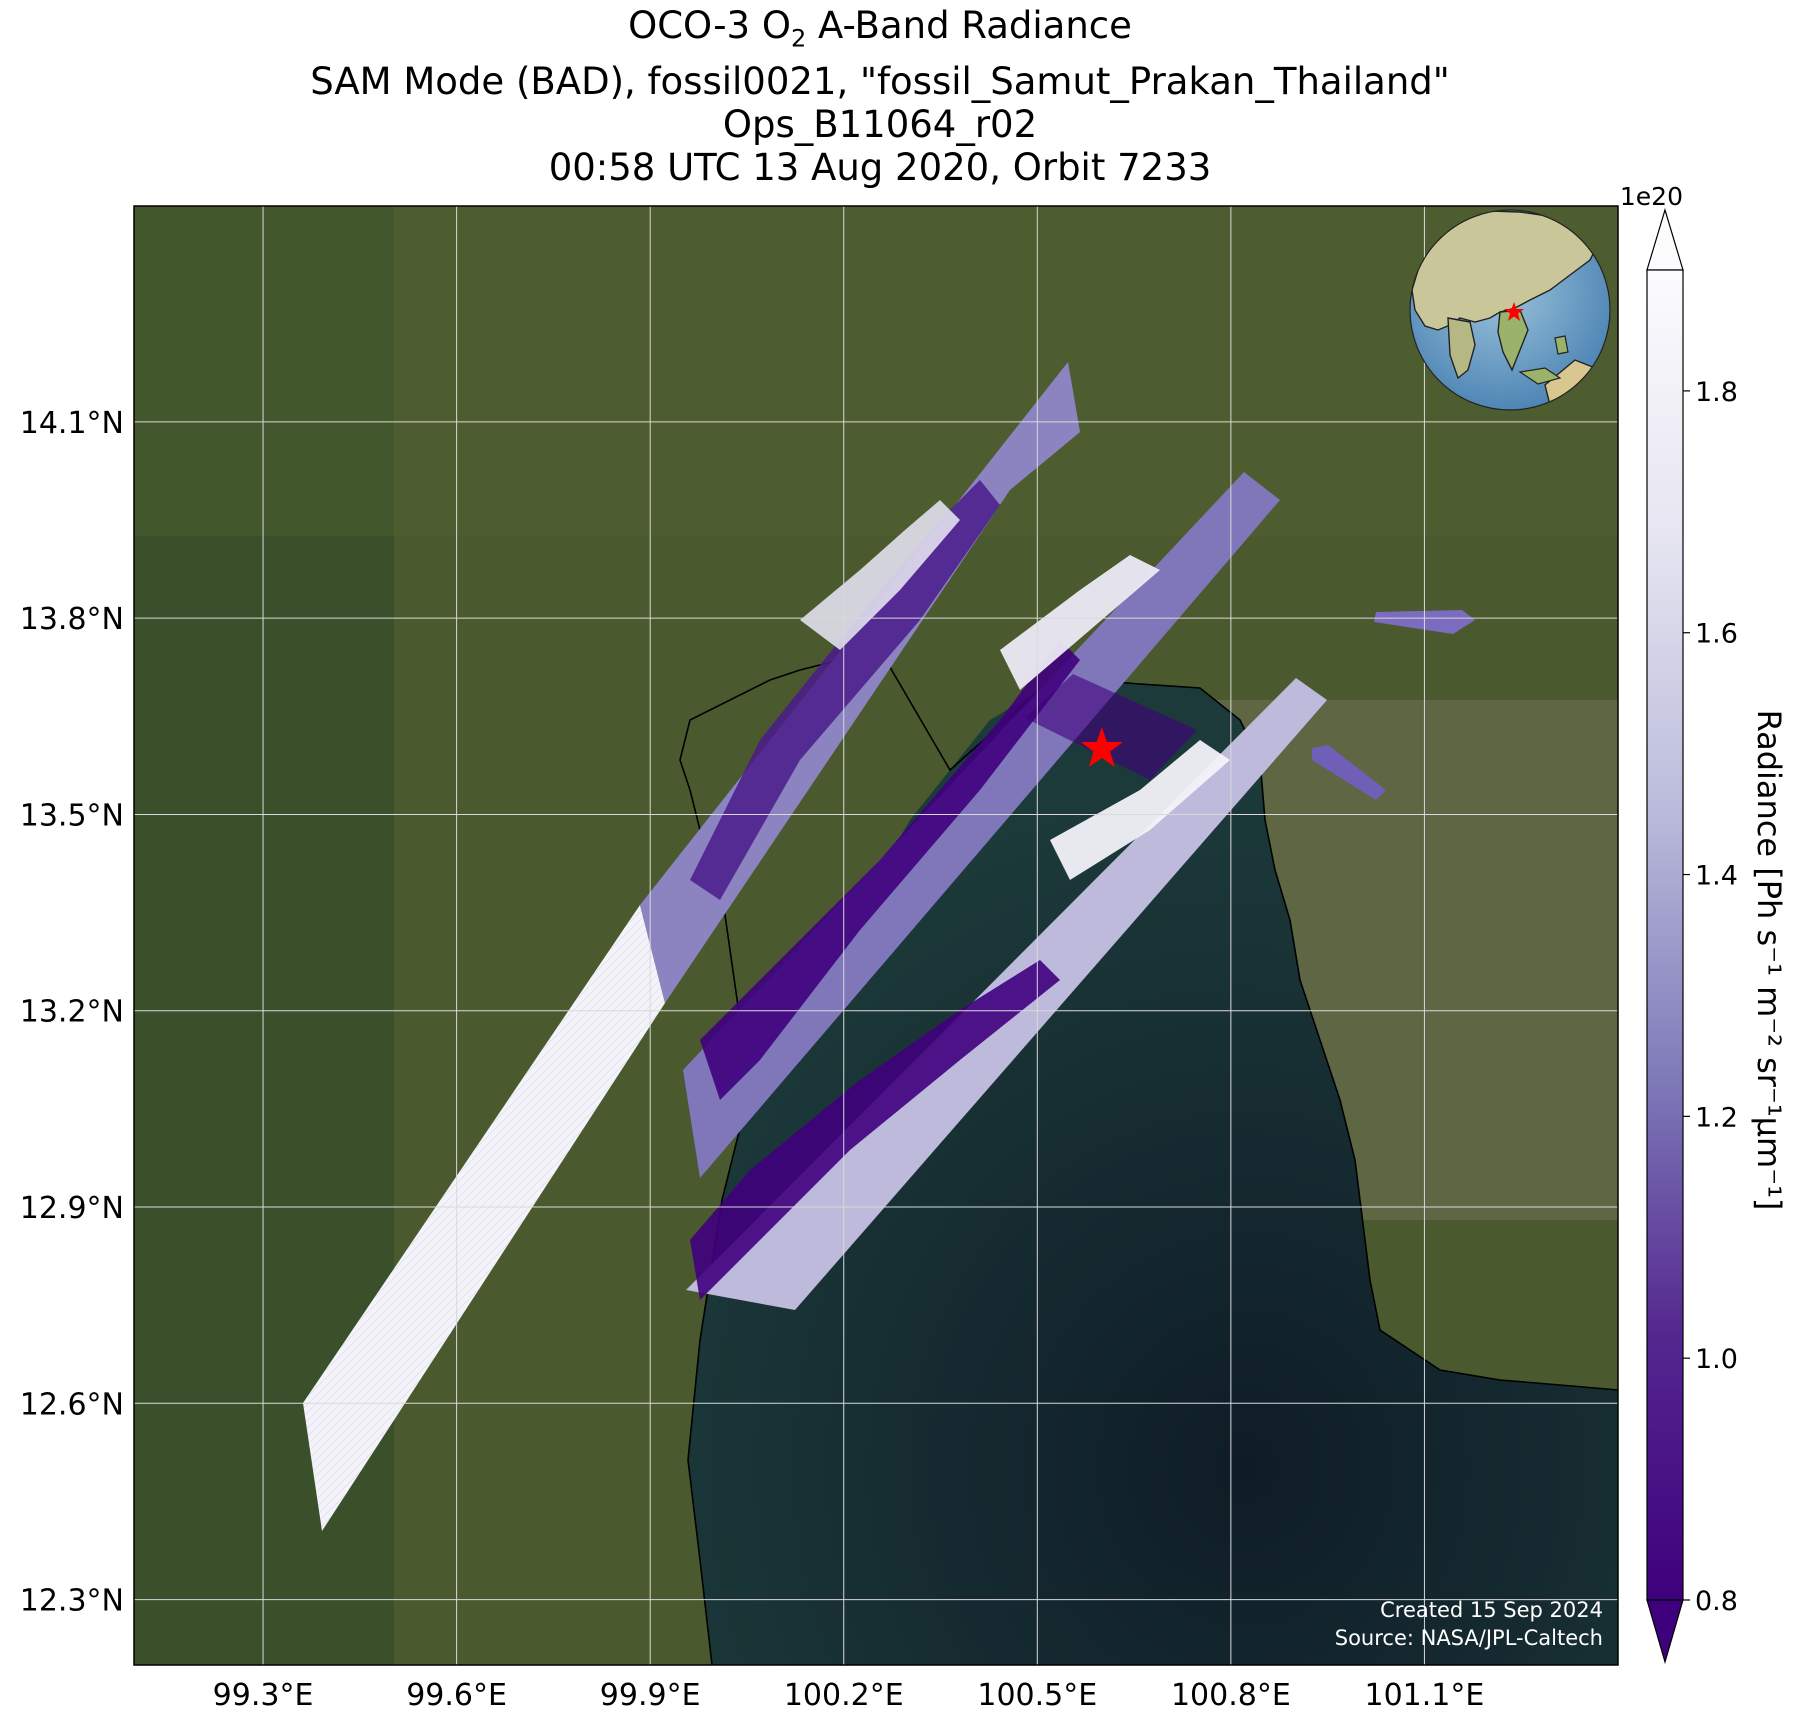  What do you see at coordinates (72, 1601) in the screenshot?
I see `lat-tick-label: 12.3°N` at bounding box center [72, 1601].